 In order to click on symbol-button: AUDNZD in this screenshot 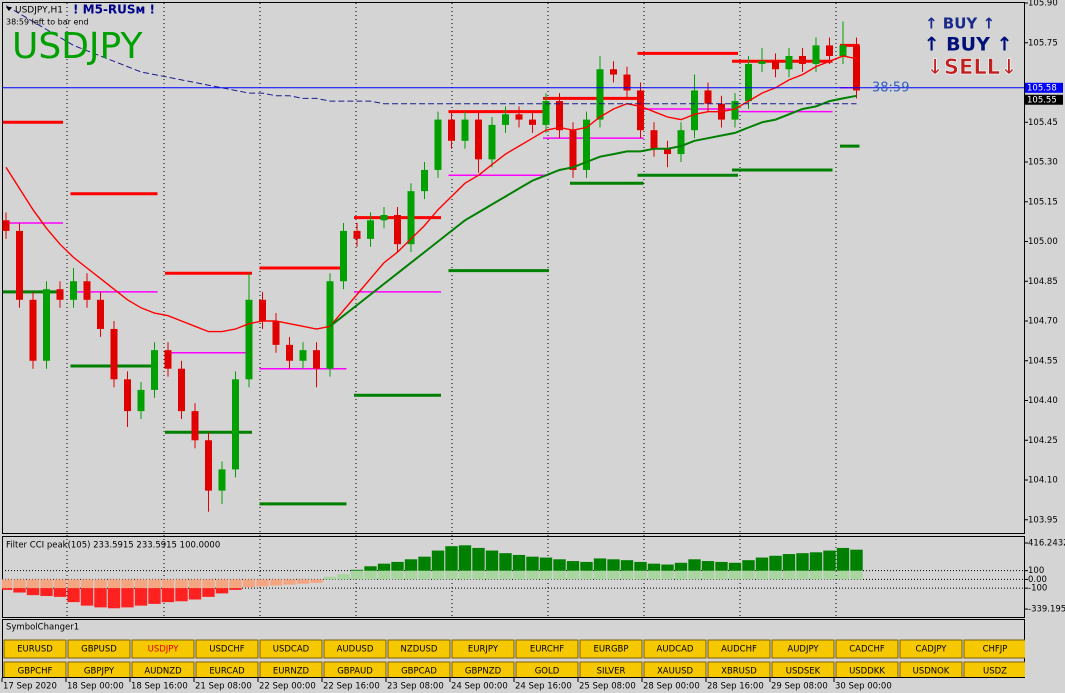, I will do `click(163, 670)`.